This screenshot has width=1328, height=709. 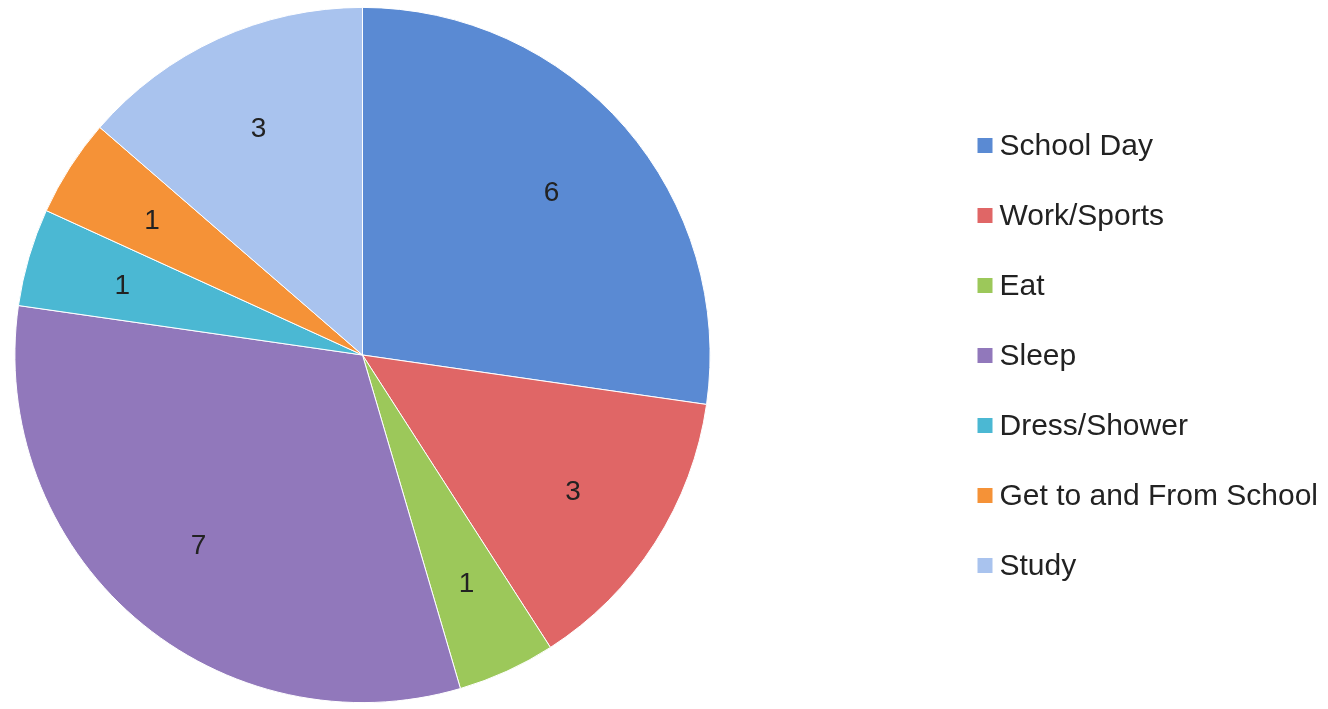 I want to click on legend-label: Work/Sports, so click(x=1081, y=214).